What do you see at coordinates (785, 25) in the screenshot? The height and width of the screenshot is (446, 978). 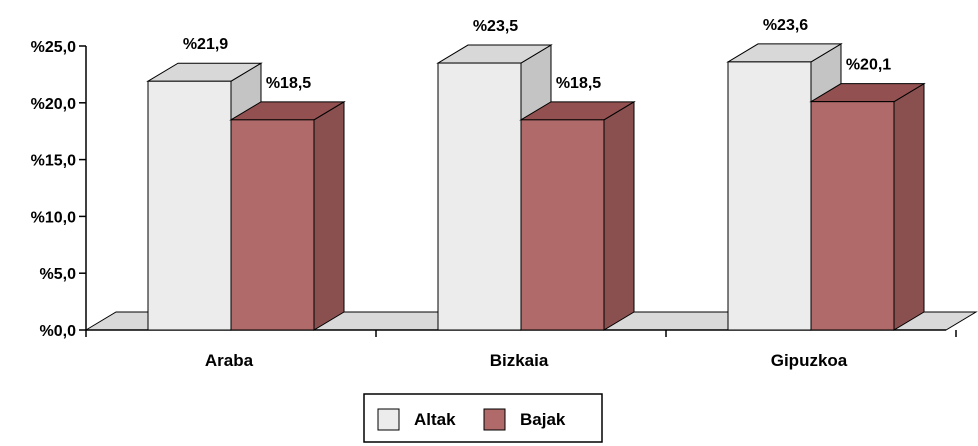 I see `data-label-altak-gipuzkoa: %23,6` at bounding box center [785, 25].